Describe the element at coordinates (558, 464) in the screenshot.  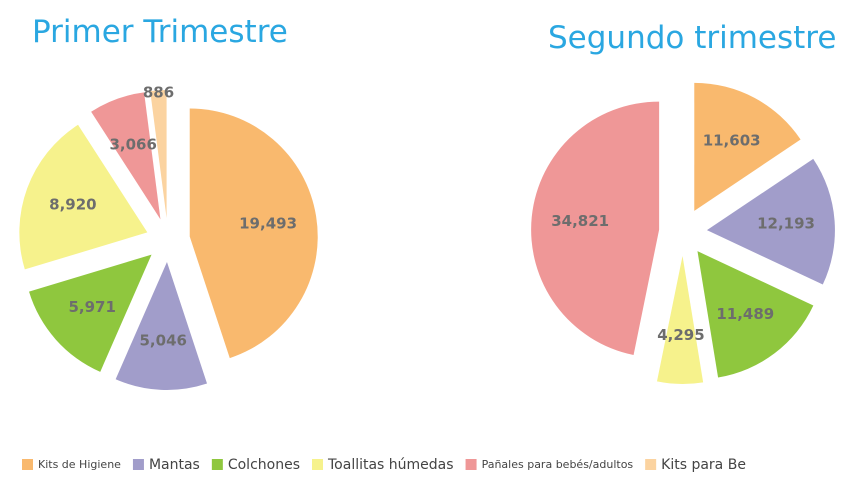
I see `legend-label: Pañales para bebés/adultos` at that location.